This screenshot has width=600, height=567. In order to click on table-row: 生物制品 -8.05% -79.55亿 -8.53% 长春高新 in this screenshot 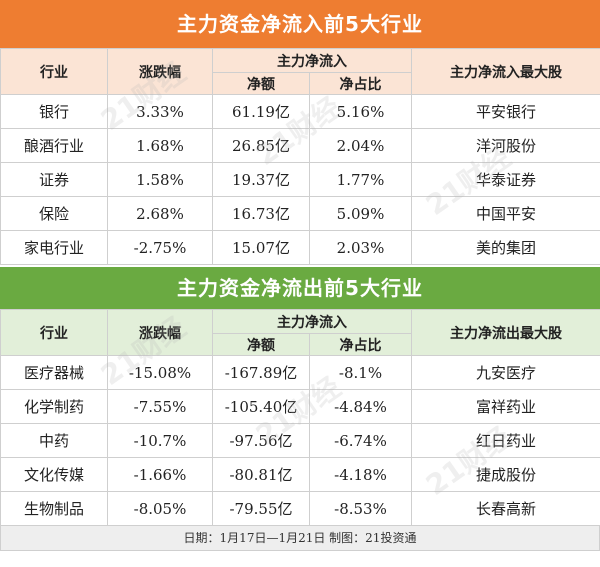, I will do `click(300, 508)`.